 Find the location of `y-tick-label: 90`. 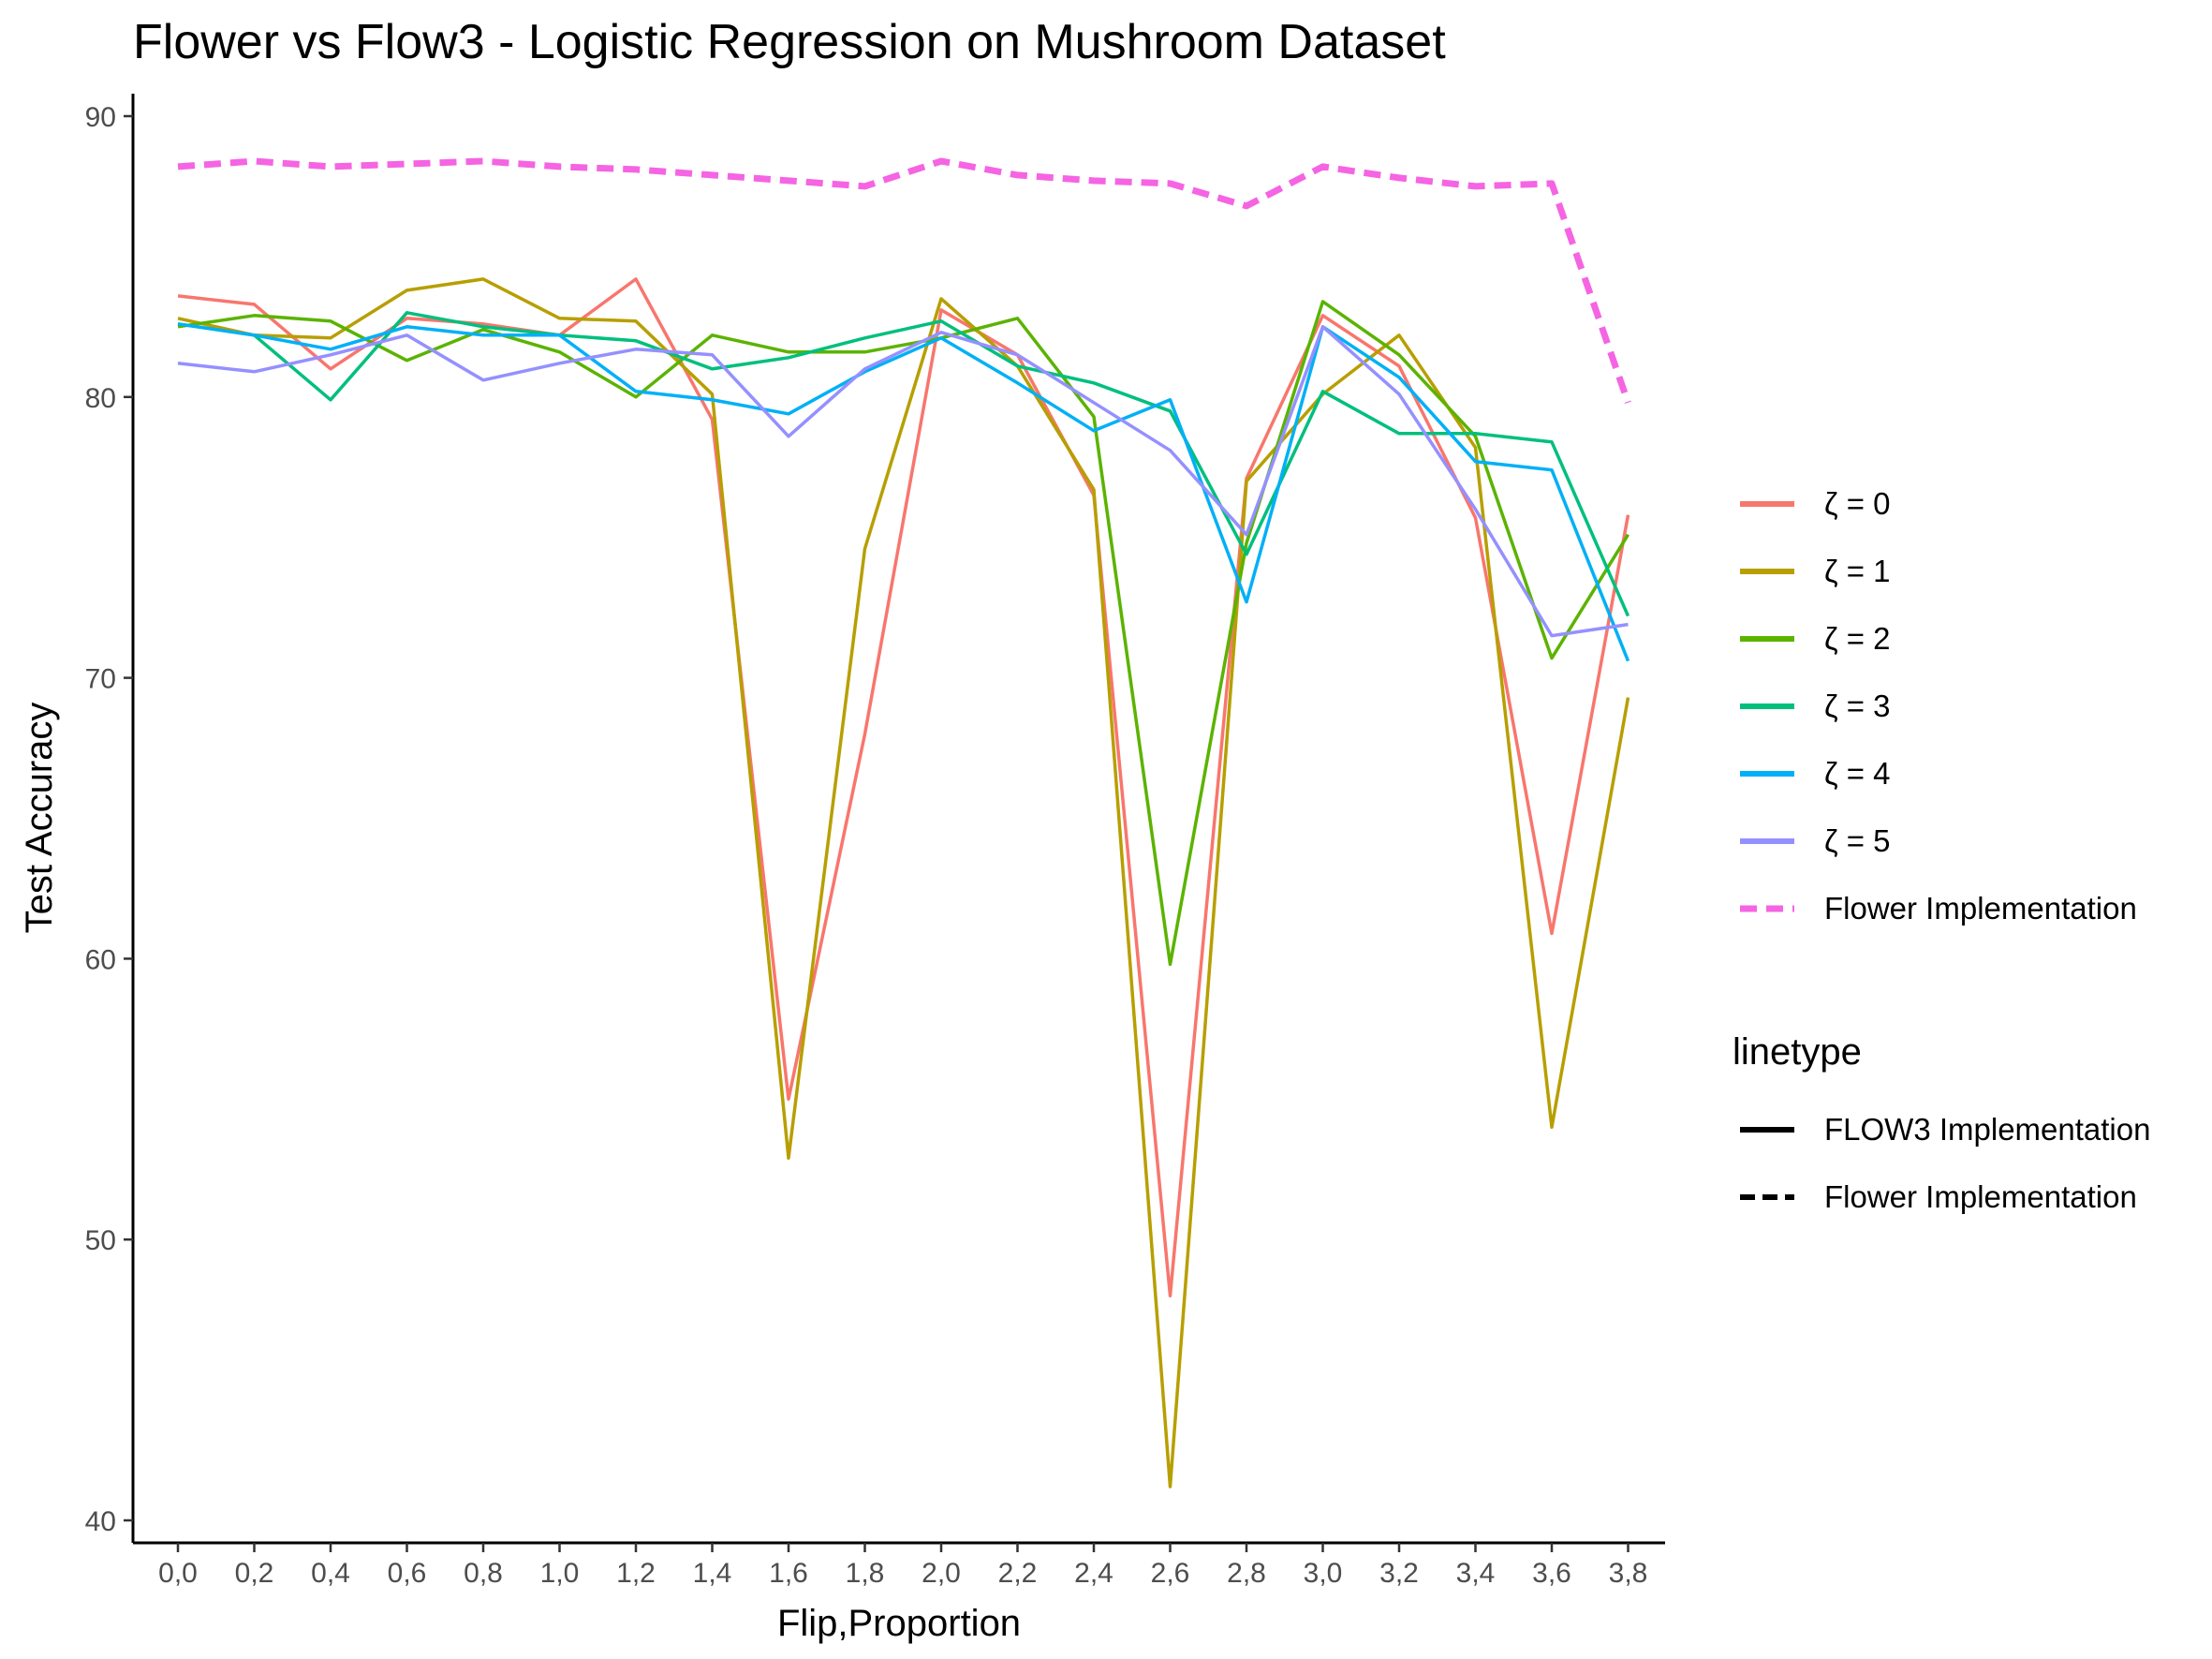

y-tick-label: 90 is located at coordinates (100, 118).